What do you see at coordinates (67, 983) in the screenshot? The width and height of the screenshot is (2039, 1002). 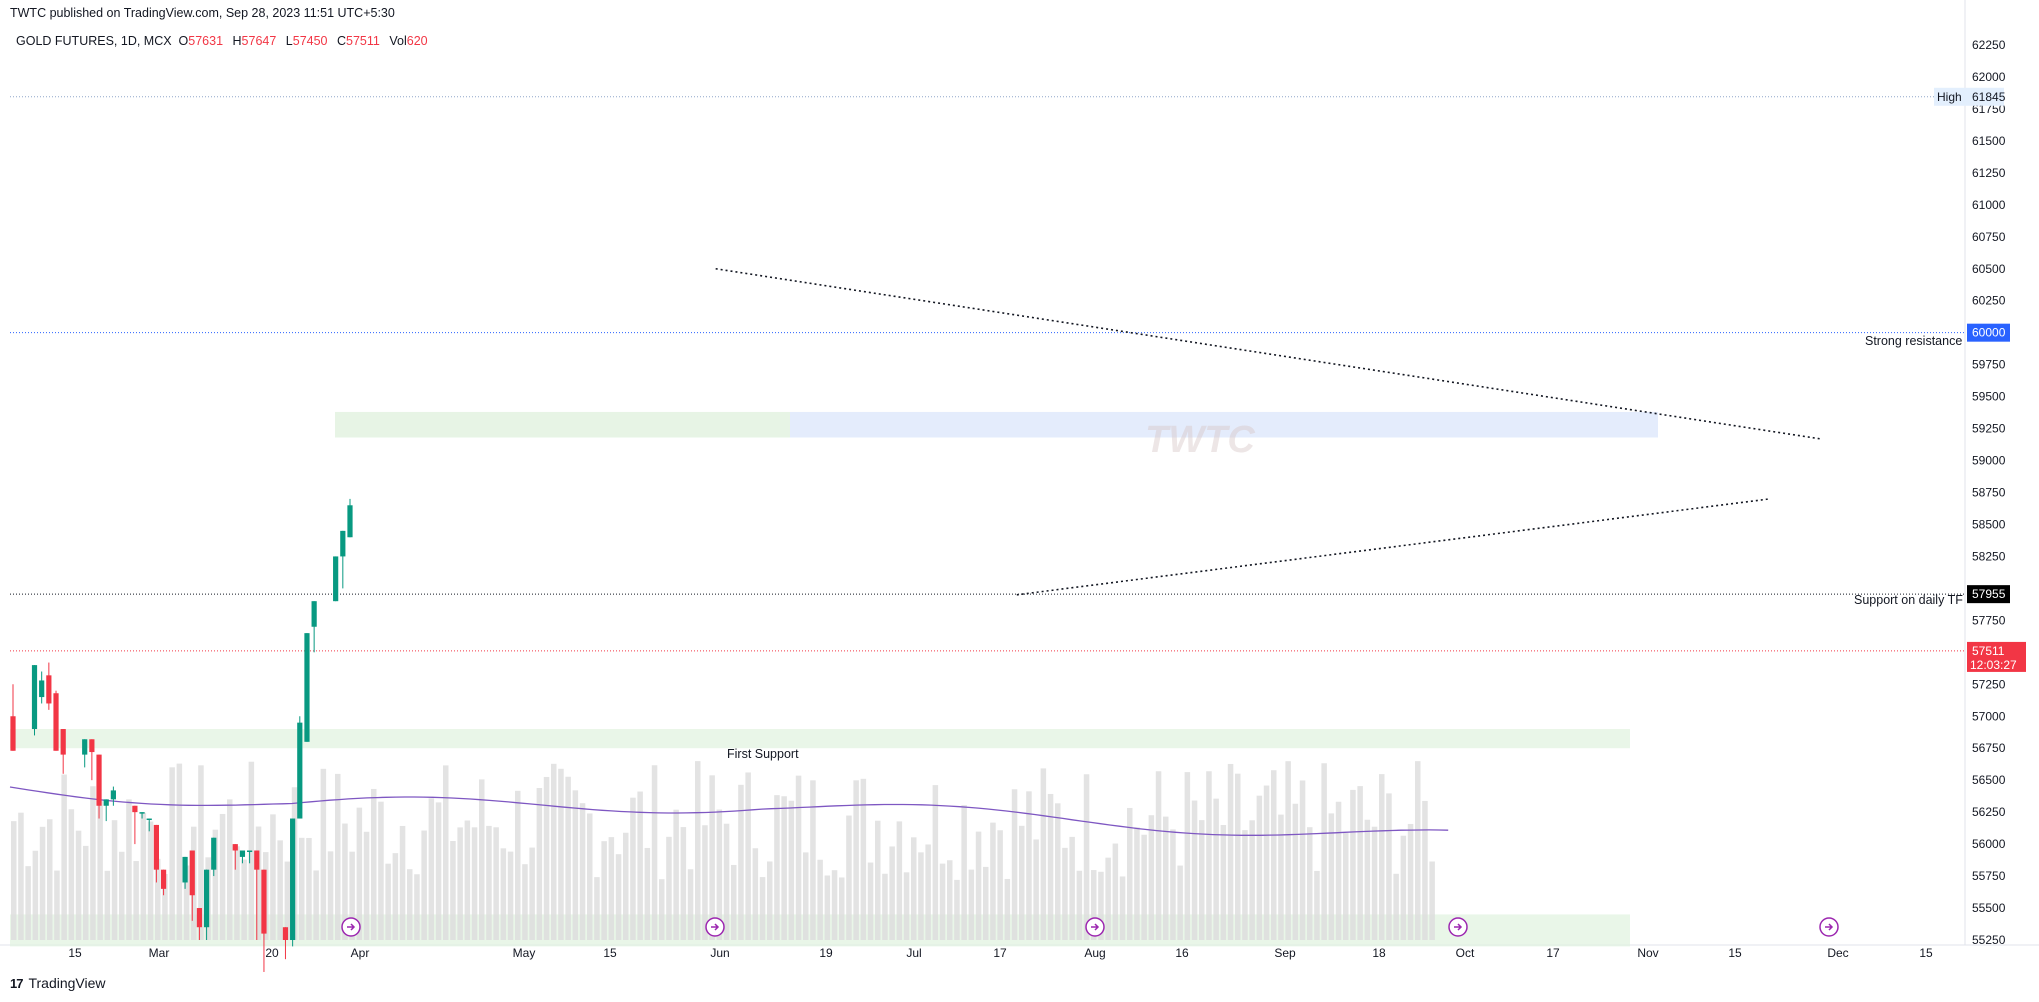 I see `brand-name: TradingView` at bounding box center [67, 983].